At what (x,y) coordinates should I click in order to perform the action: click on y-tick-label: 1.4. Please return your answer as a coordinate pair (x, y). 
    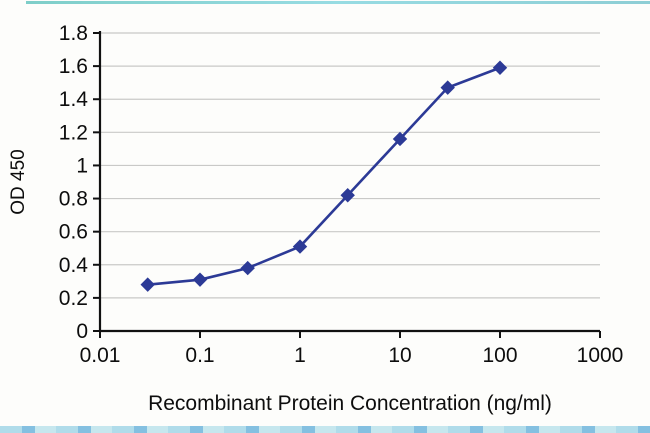
    Looking at the image, I should click on (74, 99).